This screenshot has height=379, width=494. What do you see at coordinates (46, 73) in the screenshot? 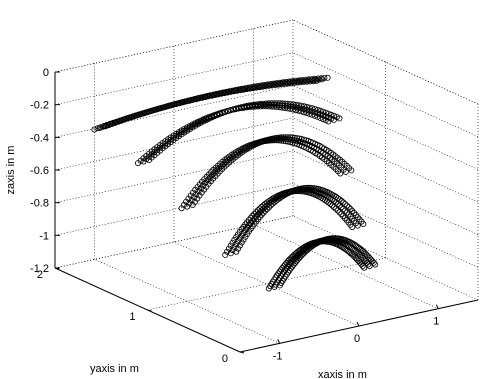
I see `z-tick-label: 0` at bounding box center [46, 73].